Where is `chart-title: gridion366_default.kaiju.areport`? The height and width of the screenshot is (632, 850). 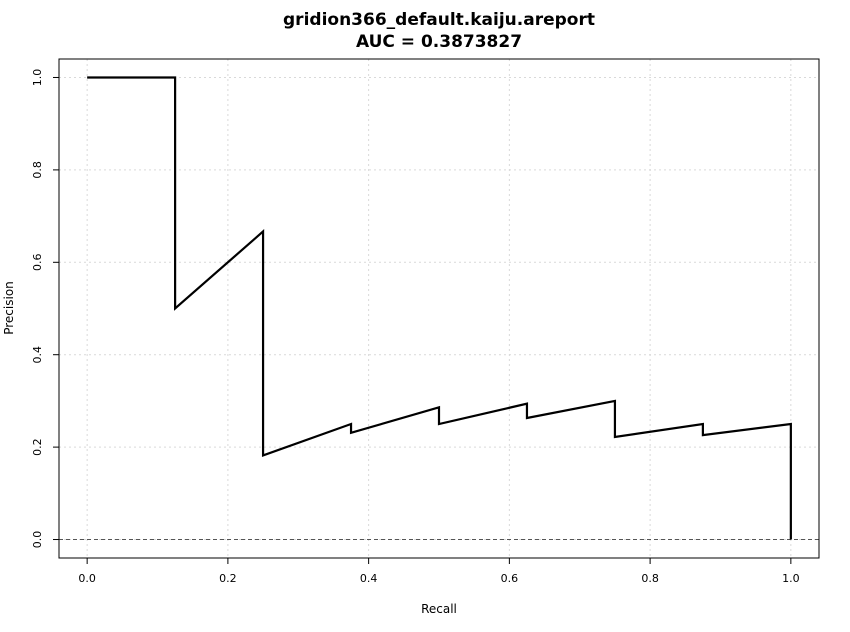 chart-title: gridion366_default.kaiju.areport is located at coordinates (439, 20).